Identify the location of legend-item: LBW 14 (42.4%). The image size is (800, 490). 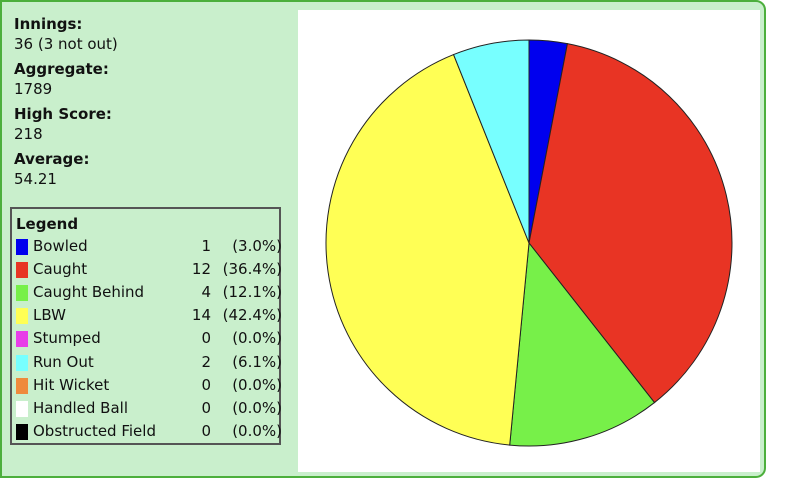
(149, 315).